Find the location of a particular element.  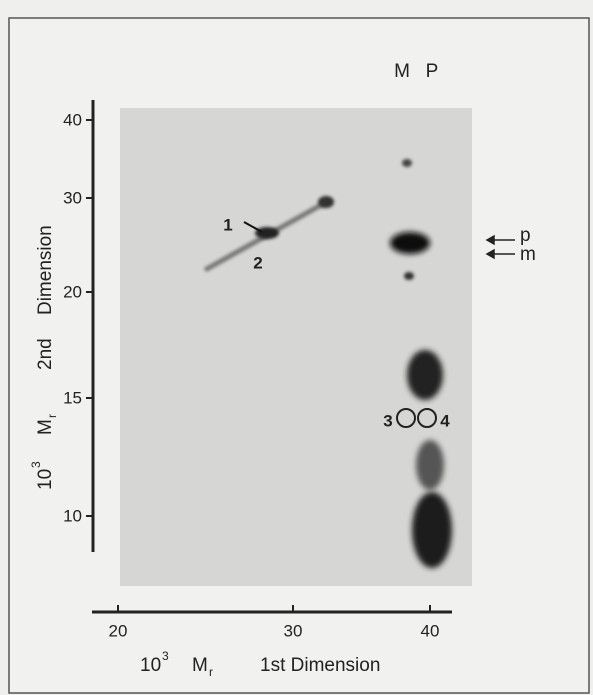

spot-label: 2 is located at coordinates (257, 262).